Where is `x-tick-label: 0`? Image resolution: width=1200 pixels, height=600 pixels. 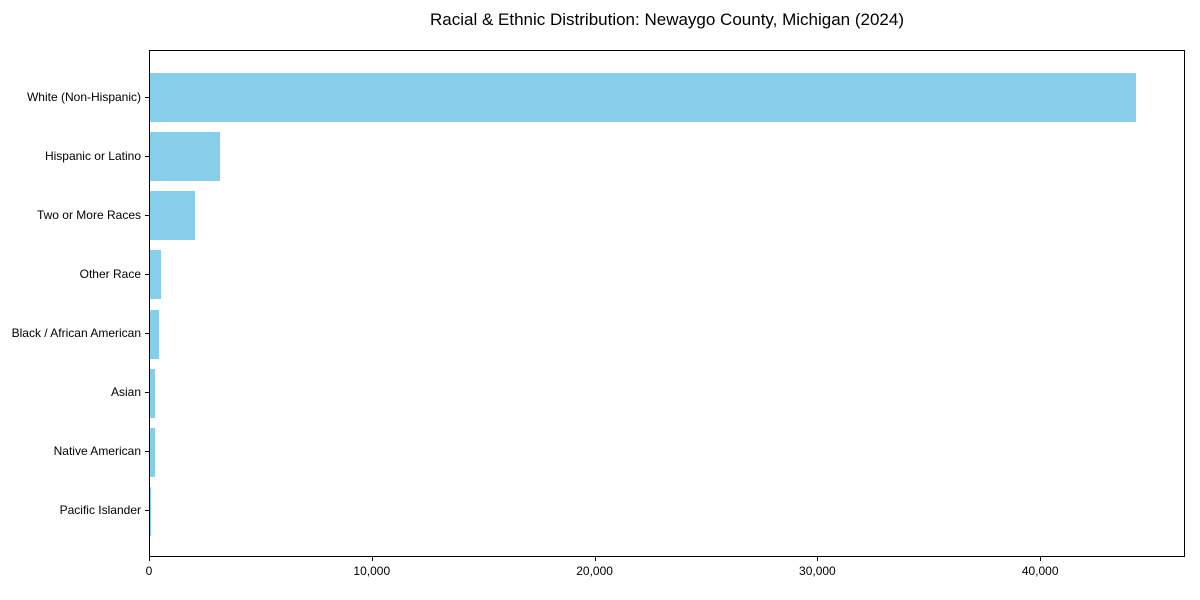
x-tick-label: 0 is located at coordinates (149, 571).